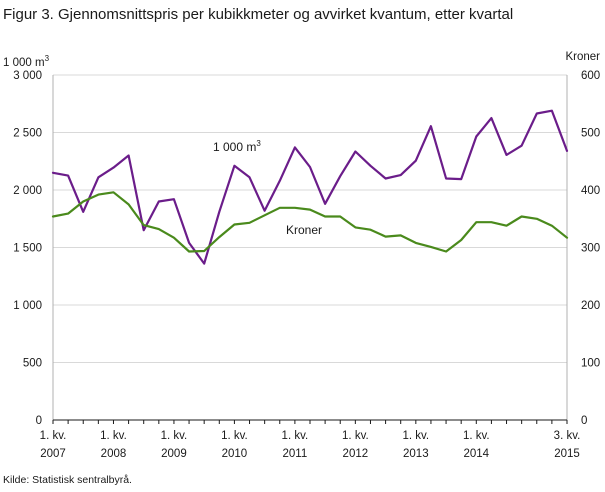 This screenshot has height=492, width=605. What do you see at coordinates (27, 249) in the screenshot?
I see `y-left-tick-label: 1 500` at bounding box center [27, 249].